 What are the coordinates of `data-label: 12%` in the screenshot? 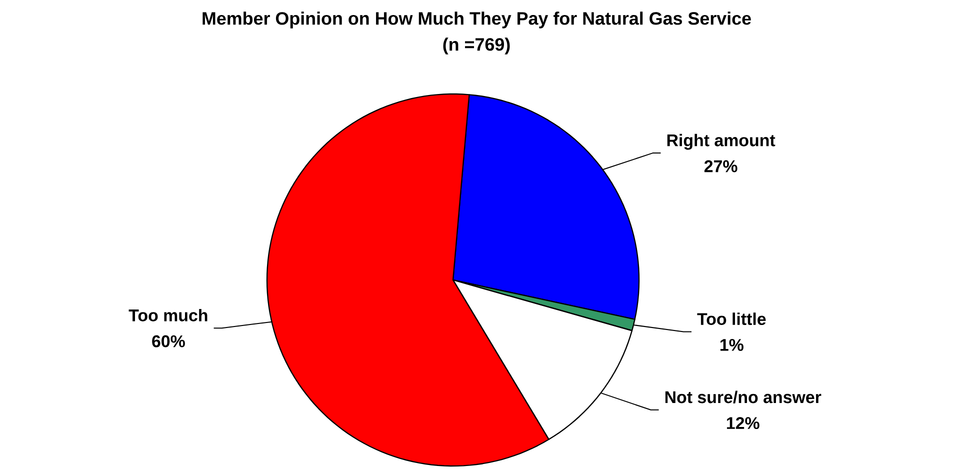 It's located at (743, 423).